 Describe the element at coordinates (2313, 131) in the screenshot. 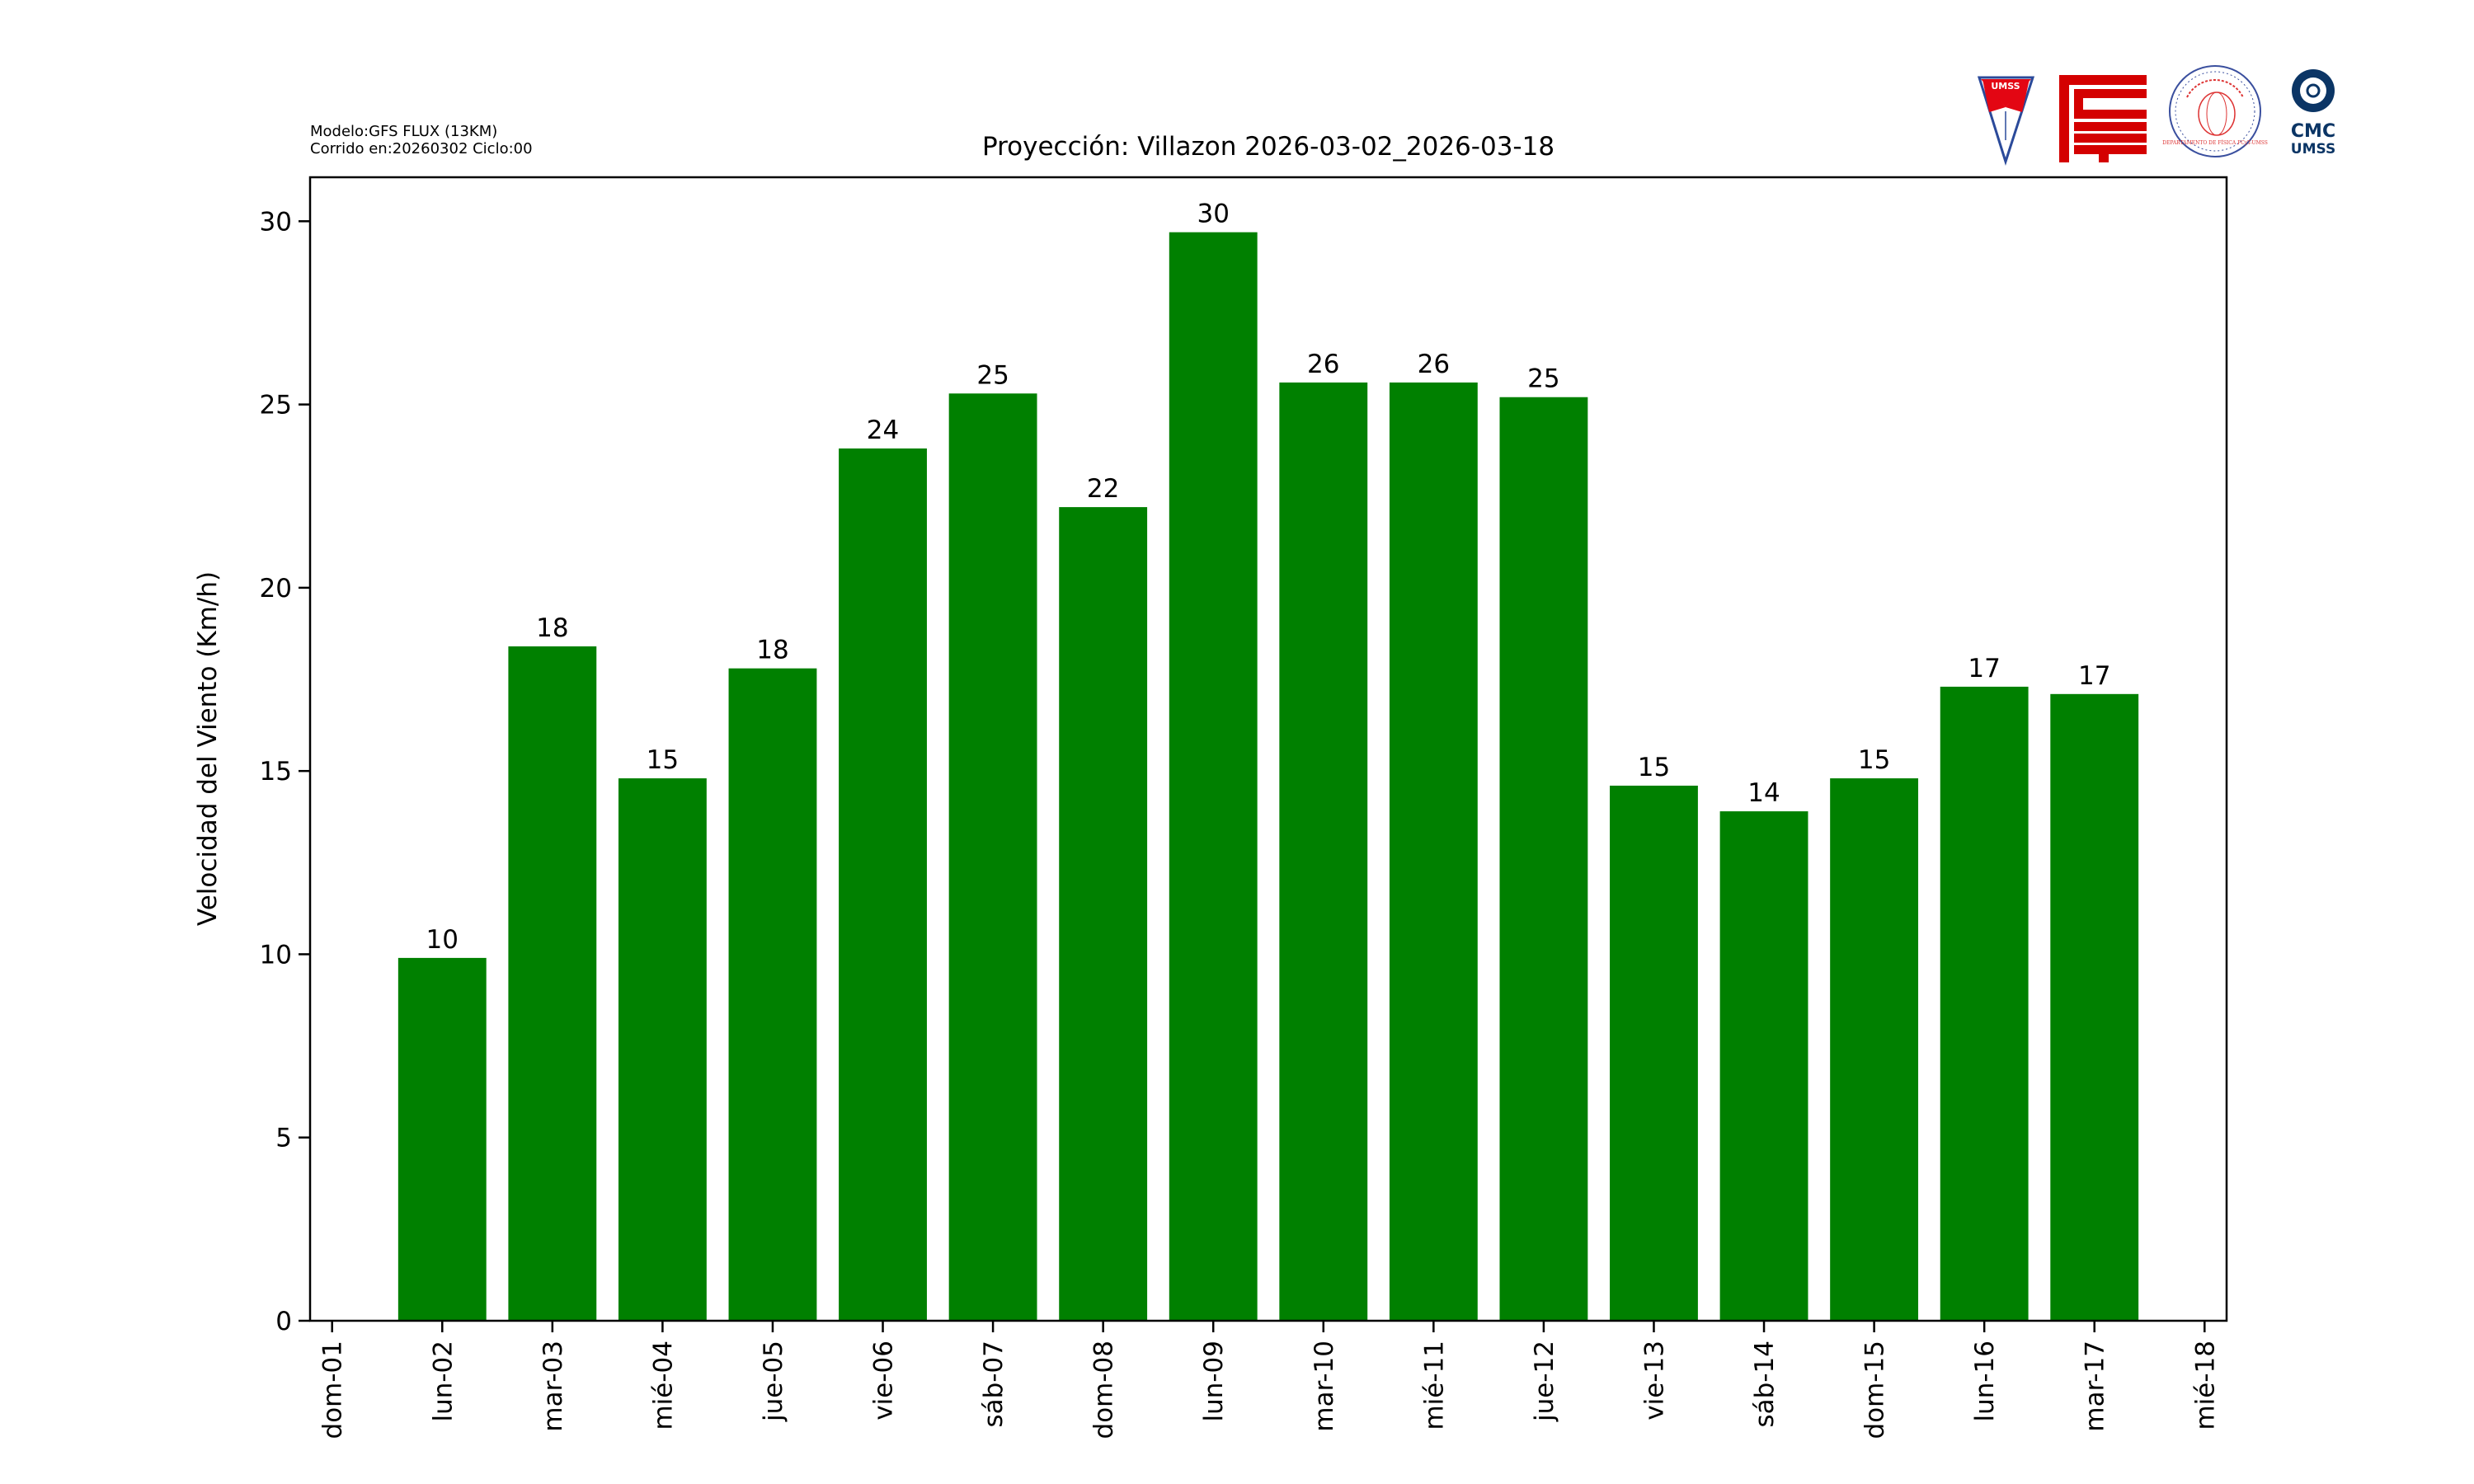

I see `svg-text: CMC` at that location.